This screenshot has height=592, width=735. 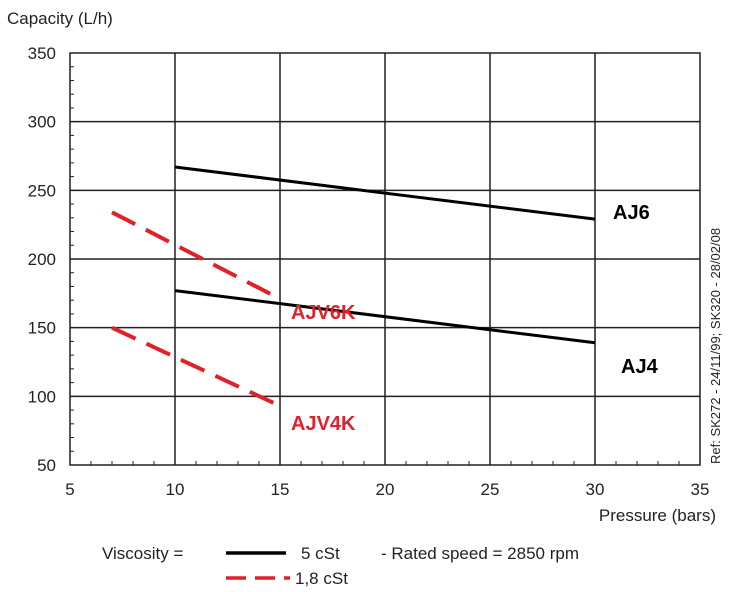 I want to click on x-tick-label: 35, so click(x=700, y=489).